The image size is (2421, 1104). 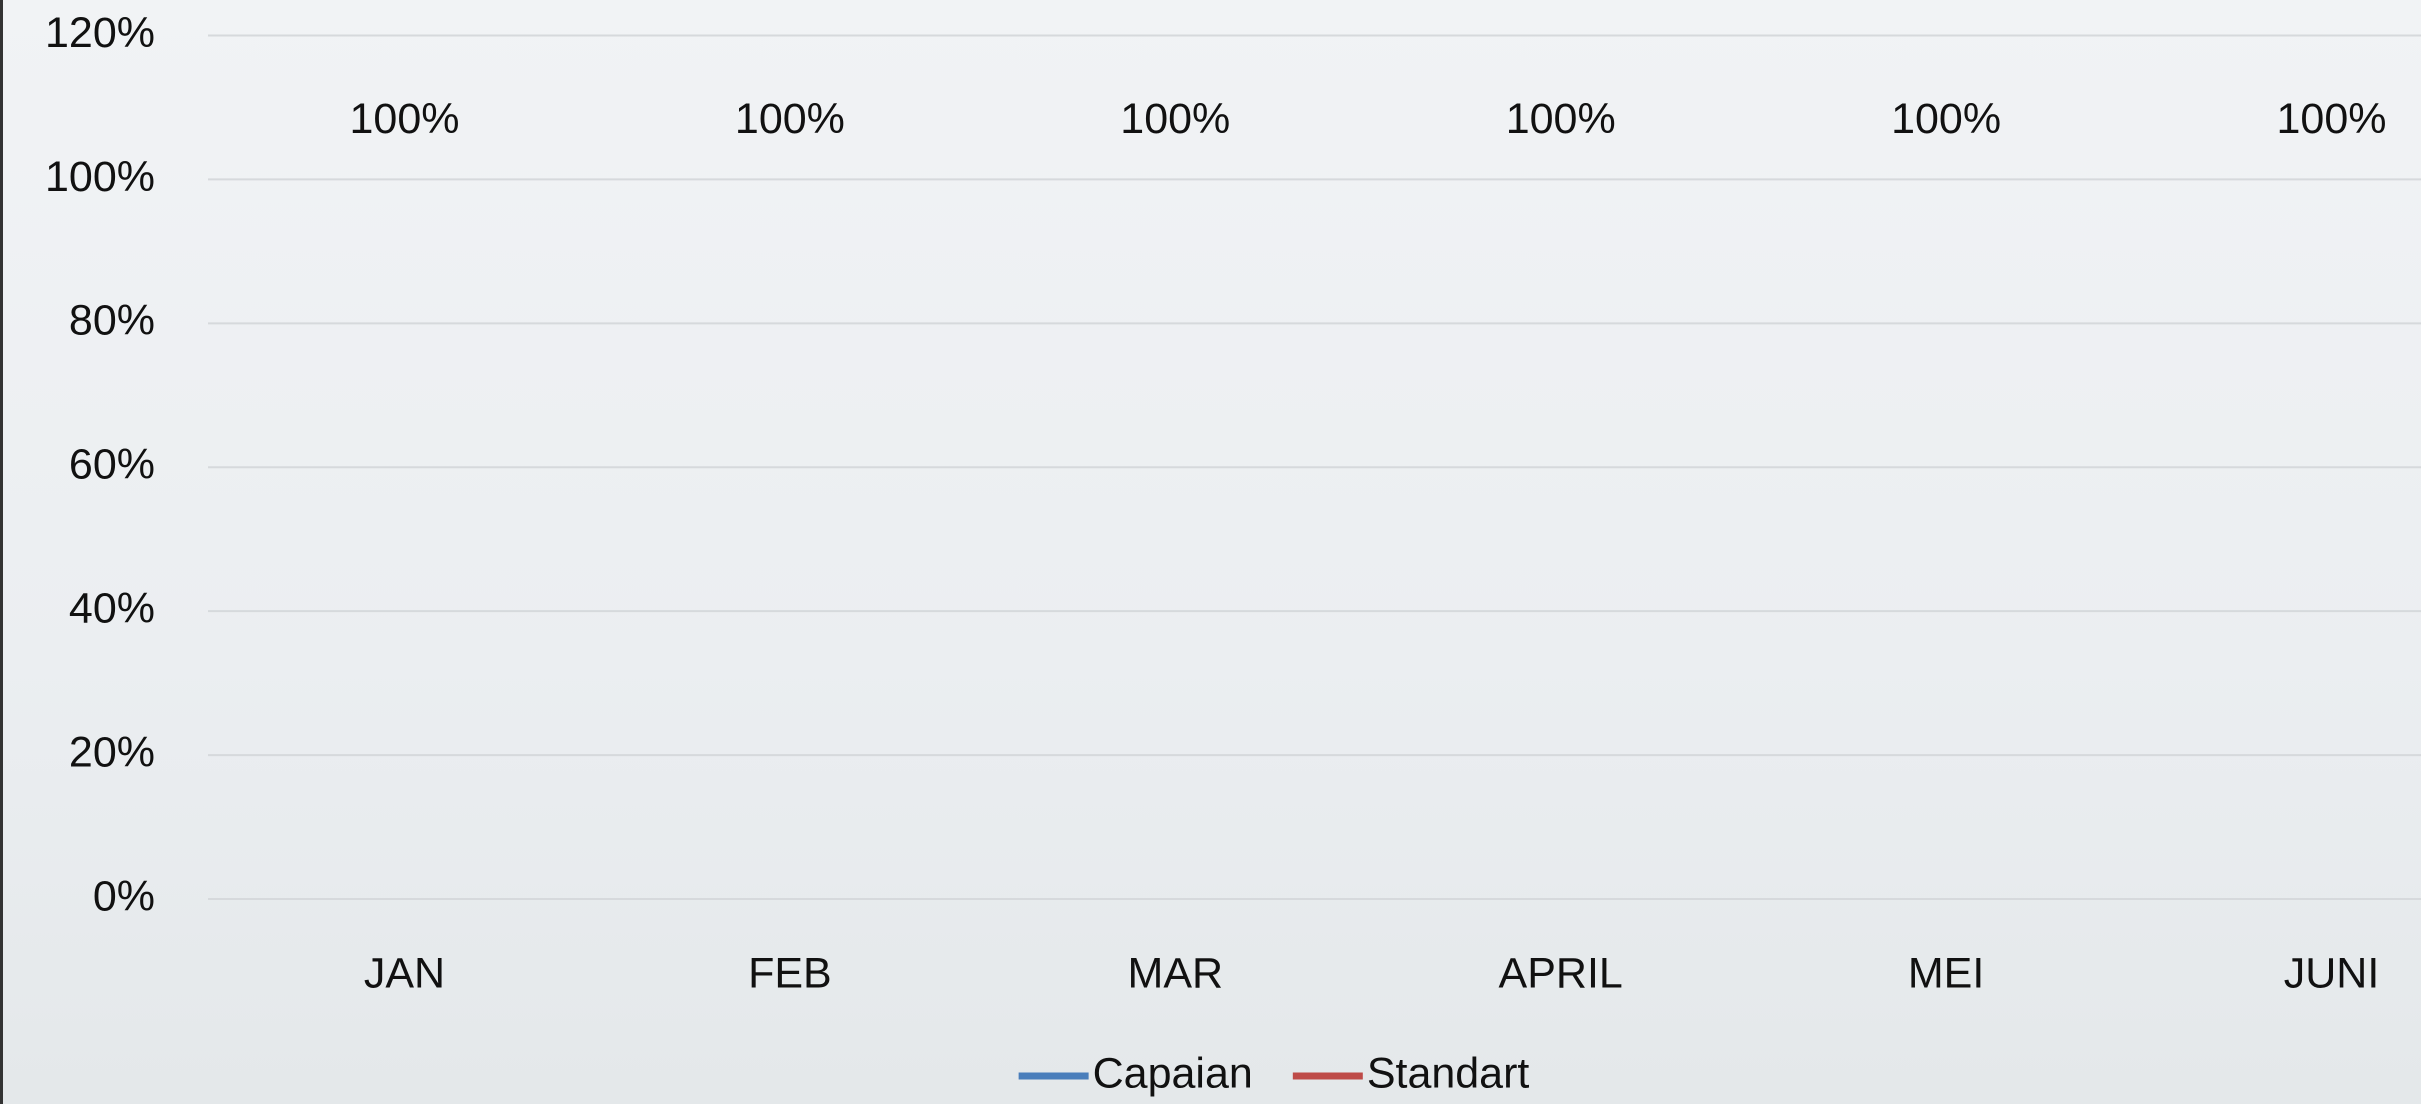 What do you see at coordinates (404, 973) in the screenshot?
I see `x-tick-label: JAN` at bounding box center [404, 973].